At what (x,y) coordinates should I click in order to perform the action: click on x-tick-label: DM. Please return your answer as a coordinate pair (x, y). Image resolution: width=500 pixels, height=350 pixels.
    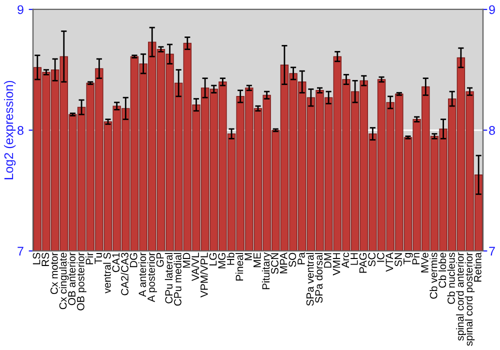
    Looking at the image, I should click on (328, 260).